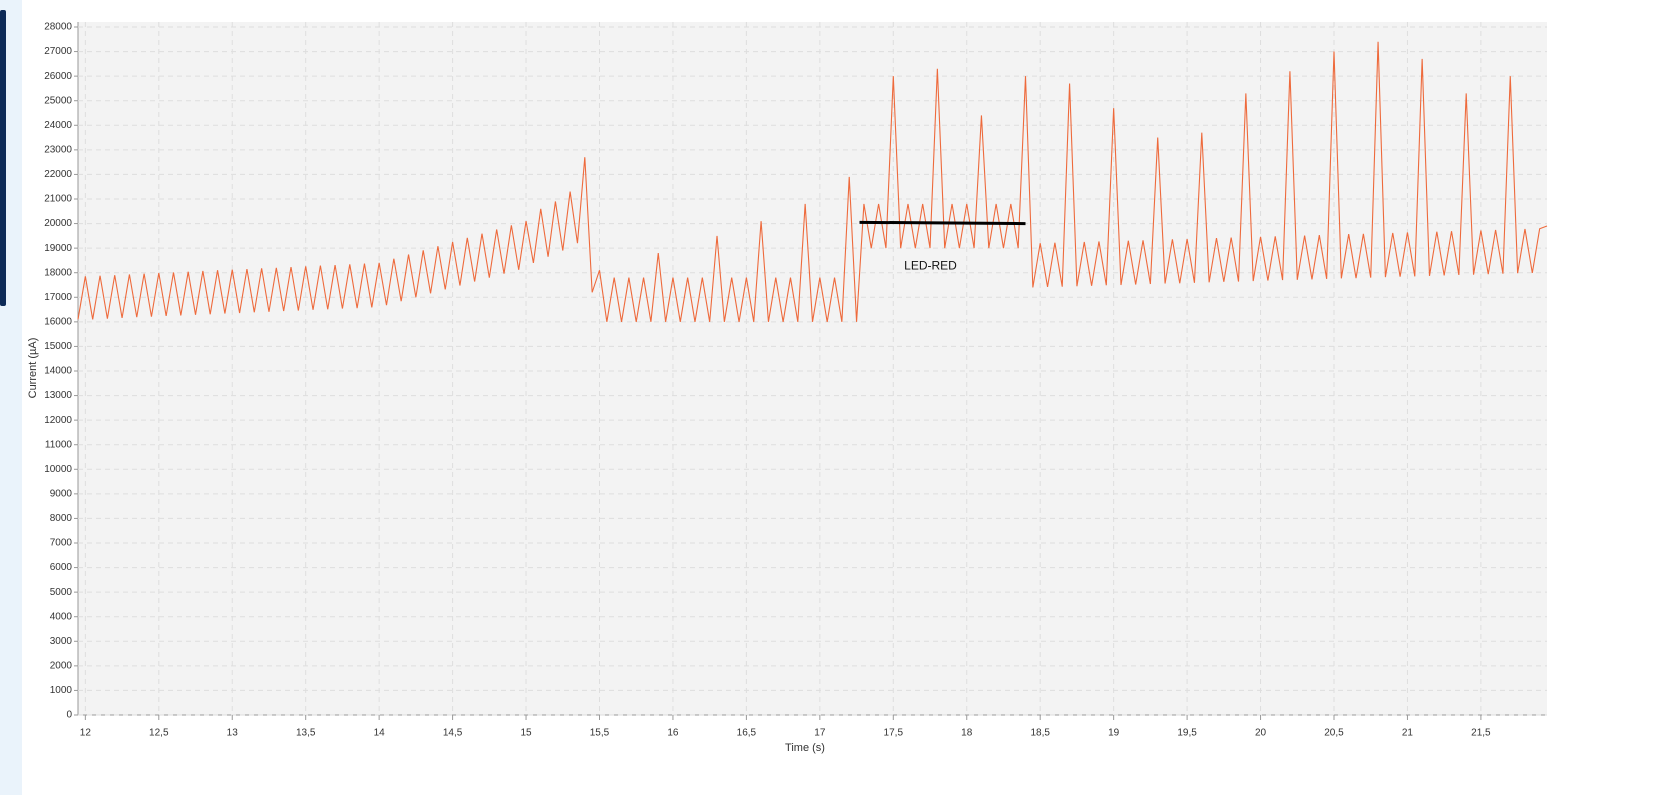 The image size is (1656, 800). What do you see at coordinates (894, 733) in the screenshot?
I see `x-tick-label: 17,5` at bounding box center [894, 733].